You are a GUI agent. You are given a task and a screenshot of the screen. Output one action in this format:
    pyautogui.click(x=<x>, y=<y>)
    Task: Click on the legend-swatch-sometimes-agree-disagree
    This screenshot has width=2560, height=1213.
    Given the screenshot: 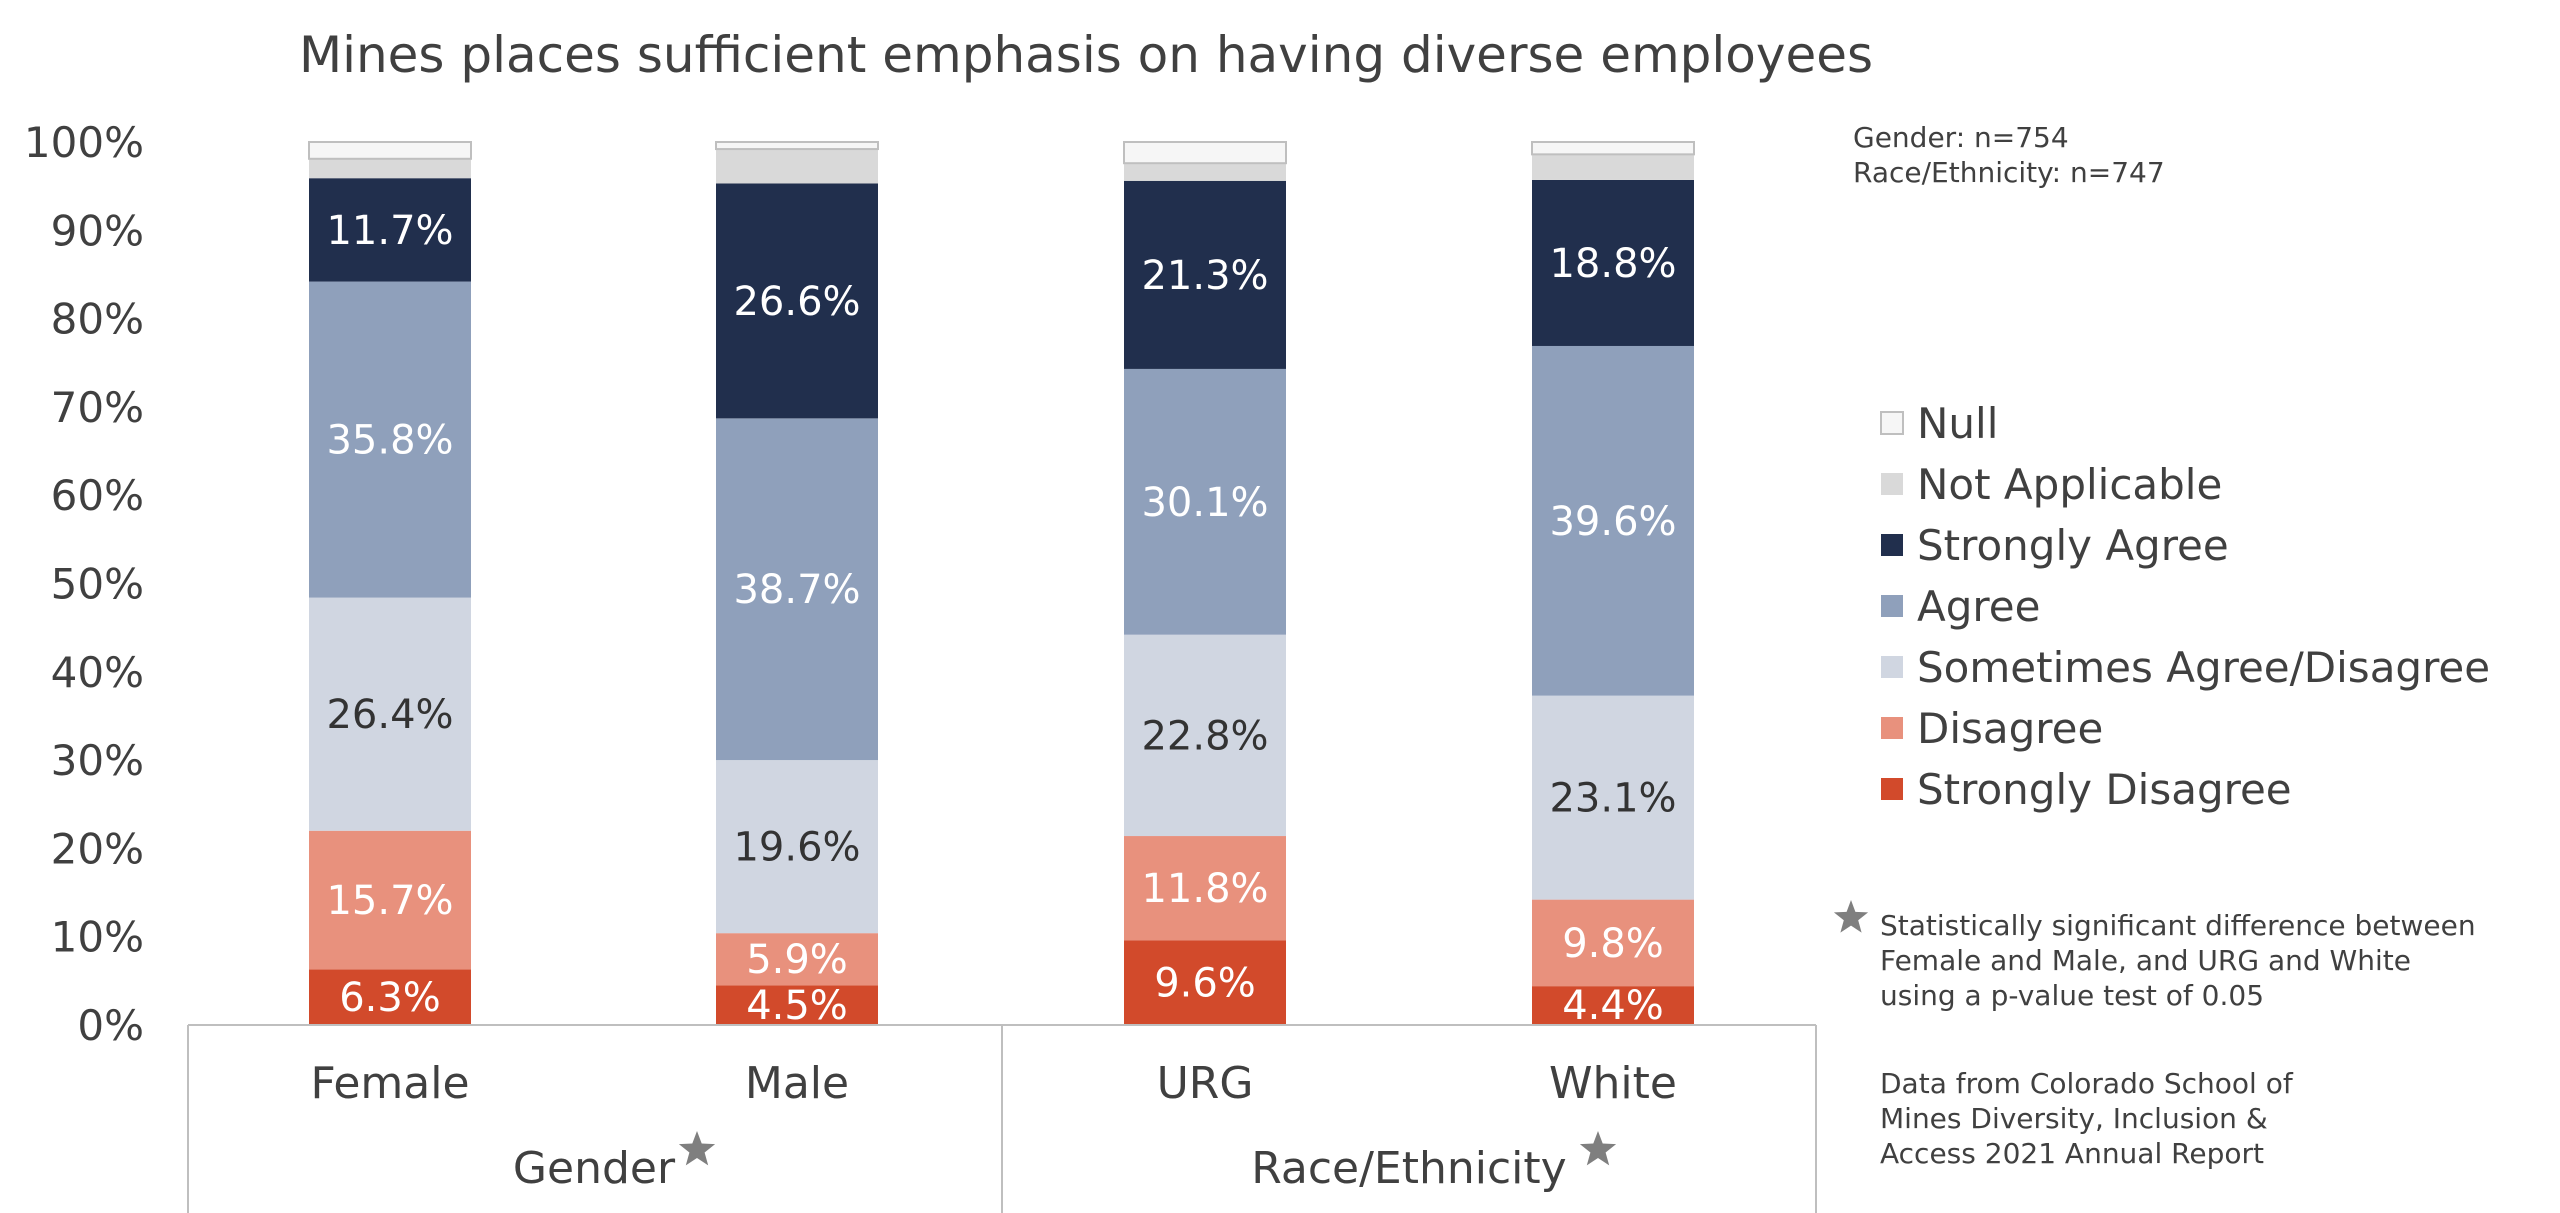 What is the action you would take?
    pyautogui.click(x=1892, y=667)
    